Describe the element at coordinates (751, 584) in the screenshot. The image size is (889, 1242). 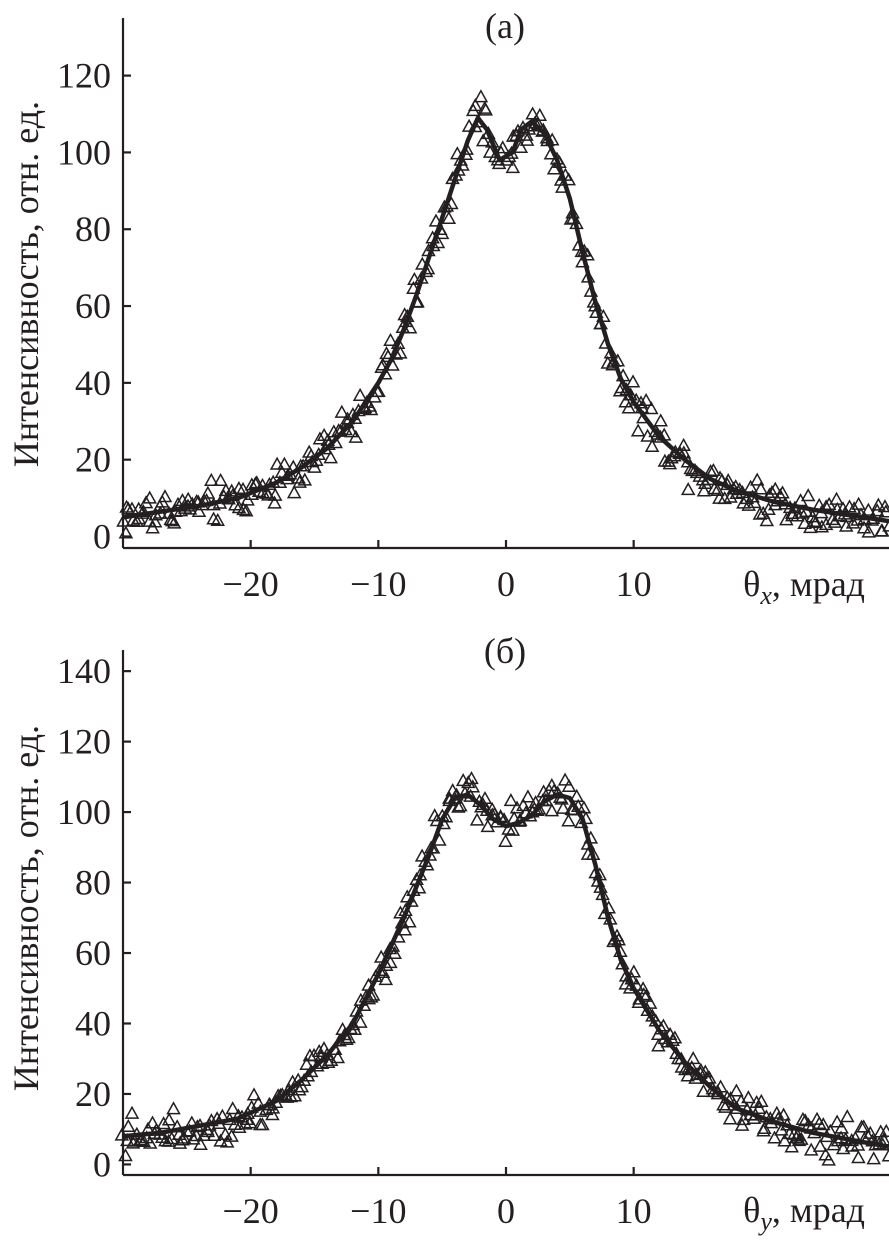
I see `panel-a-xlabel-symbol: θ` at that location.